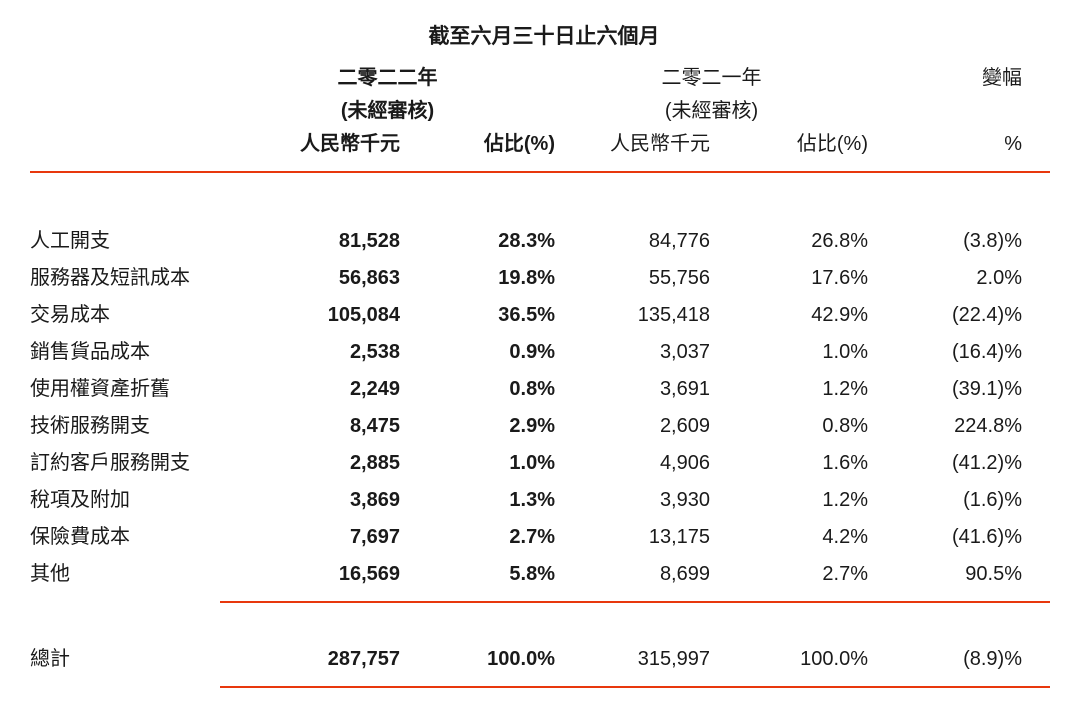 The width and height of the screenshot is (1080, 713). What do you see at coordinates (70, 241) in the screenshot?
I see `row-label: 人工開支` at bounding box center [70, 241].